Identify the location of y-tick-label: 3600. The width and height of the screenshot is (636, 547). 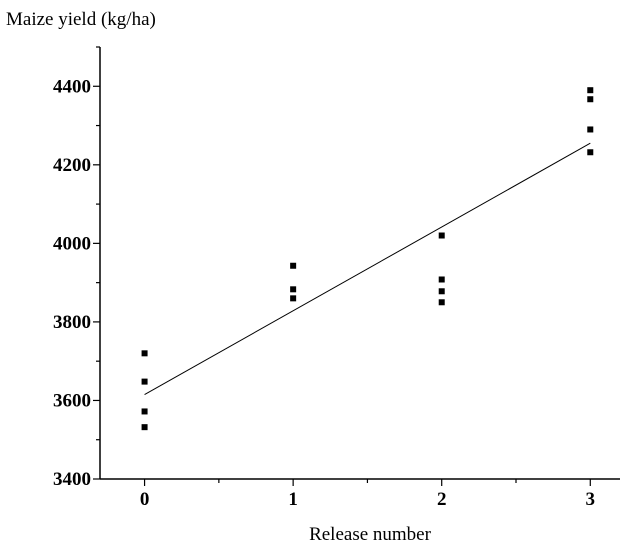
(72, 400).